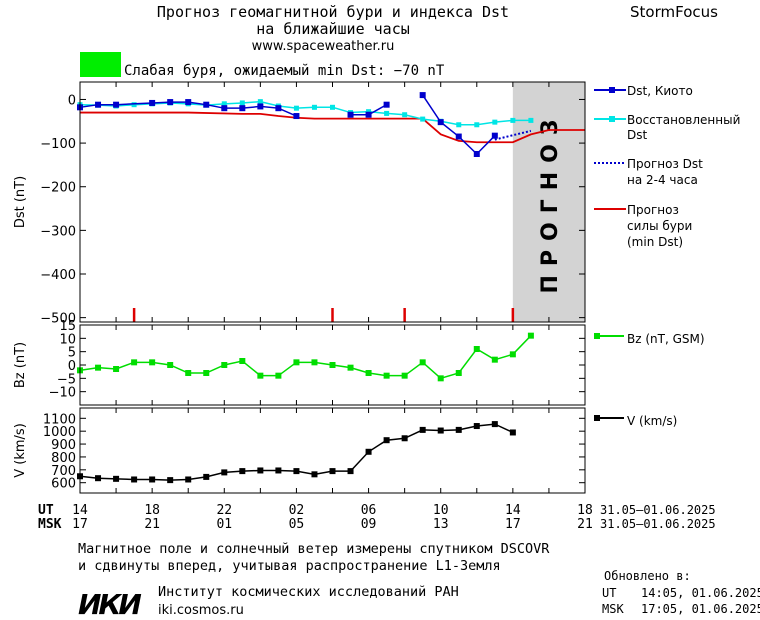 Image resolution: width=760 pixels, height=620 pixels. What do you see at coordinates (655, 242) in the screenshot?
I see `svg-text: (min Dst)` at bounding box center [655, 242].